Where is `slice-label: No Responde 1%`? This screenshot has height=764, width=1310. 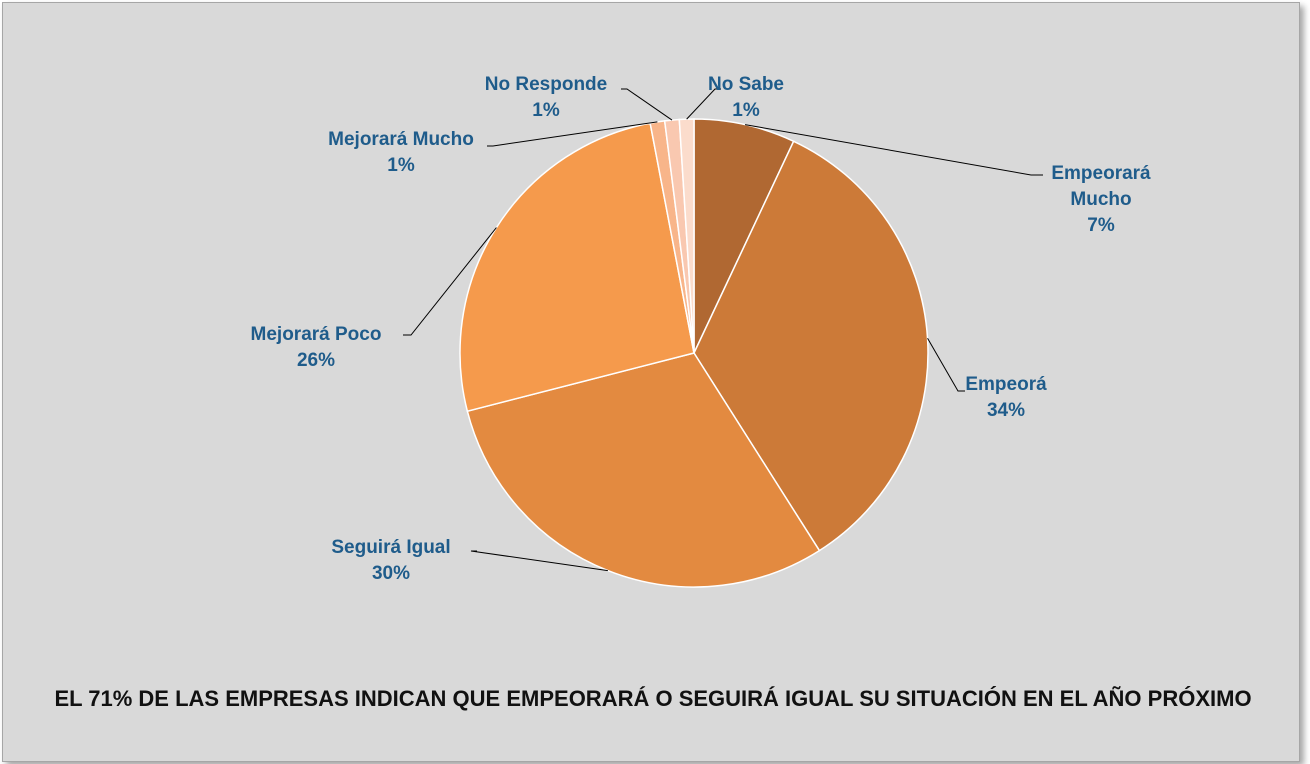 slice-label: No Responde 1% is located at coordinates (546, 98).